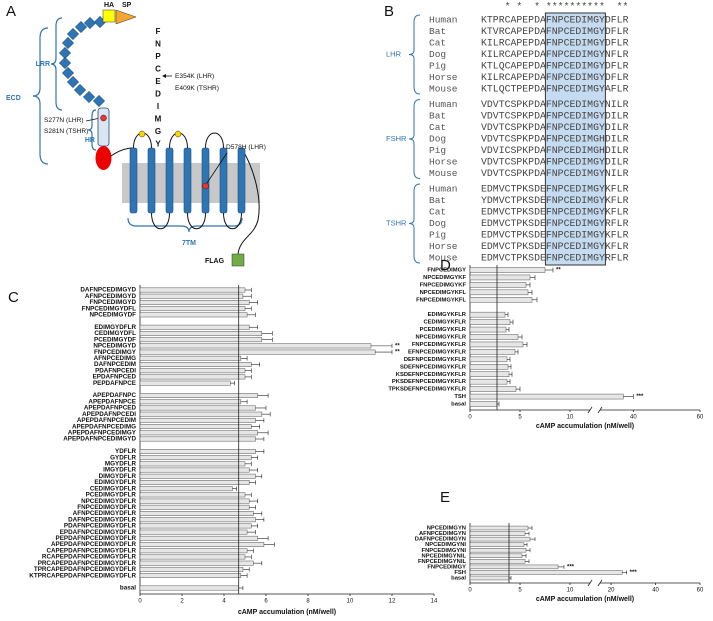  Describe the element at coordinates (64, 120) in the screenshot. I see `mutation-label: S277N (LHR)` at that location.